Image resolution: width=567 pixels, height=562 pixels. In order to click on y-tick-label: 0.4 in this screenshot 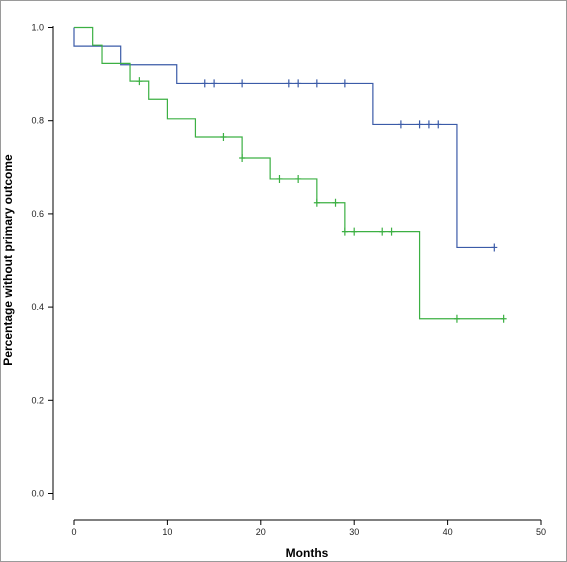, I will do `click(37, 307)`.